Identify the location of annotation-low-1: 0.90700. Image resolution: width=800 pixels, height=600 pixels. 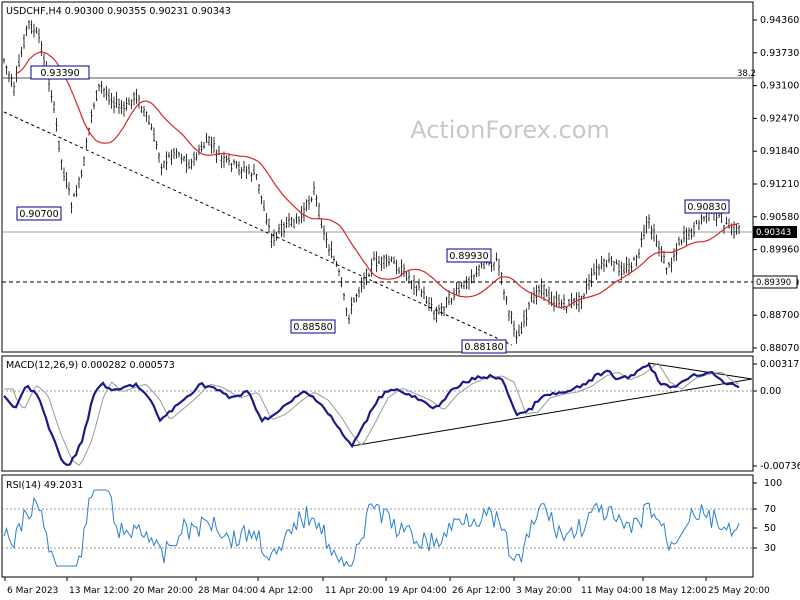
(39, 213).